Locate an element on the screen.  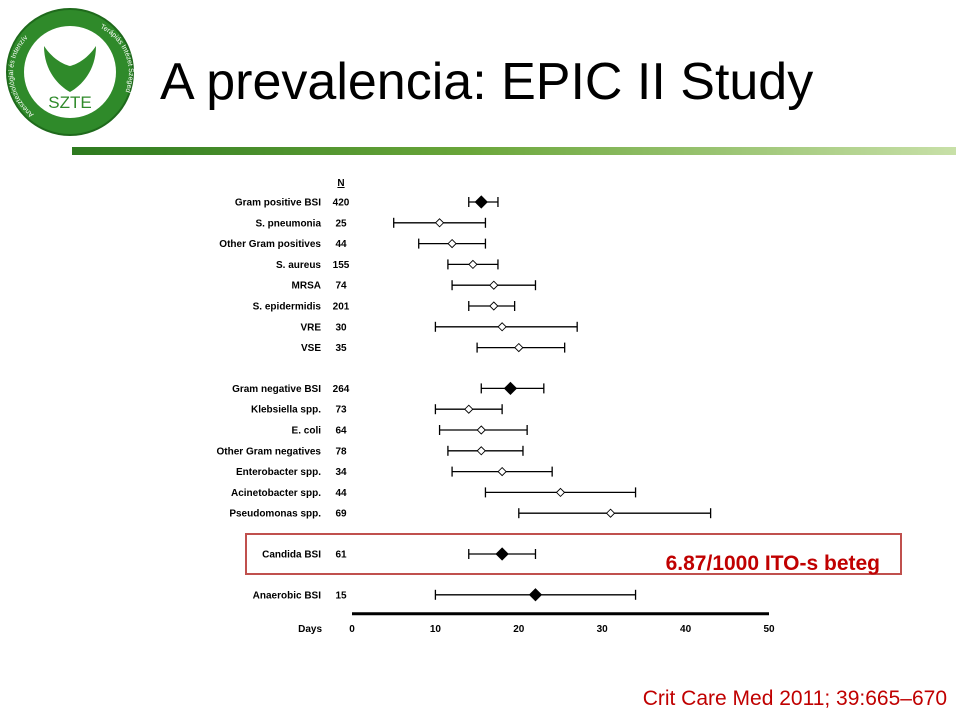
row-n: 78 is located at coordinates (341, 451).